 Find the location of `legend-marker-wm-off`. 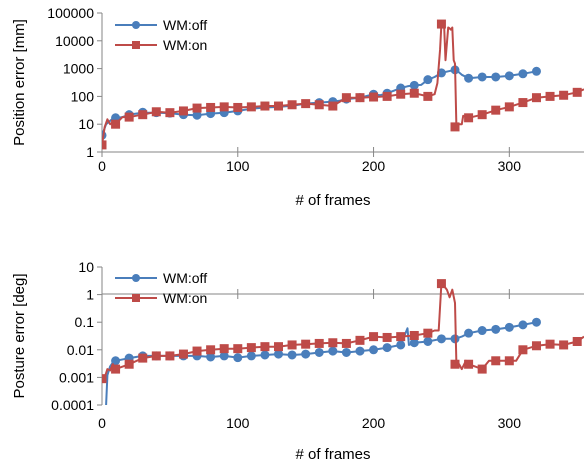

legend-marker-wm-off is located at coordinates (136, 278).